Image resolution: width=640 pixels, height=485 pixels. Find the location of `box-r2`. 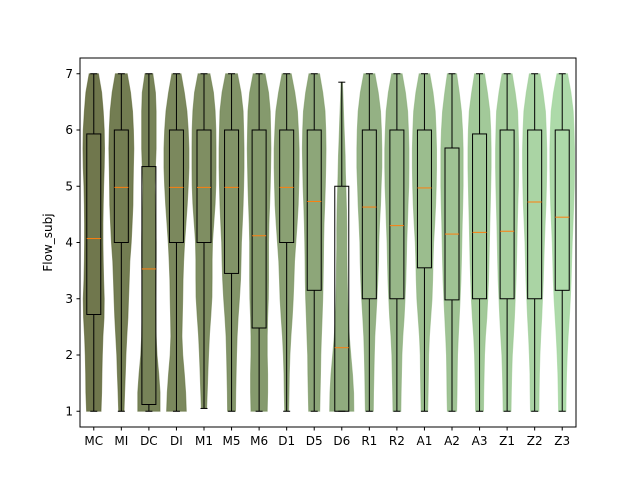

box-r2 is located at coordinates (397, 214).